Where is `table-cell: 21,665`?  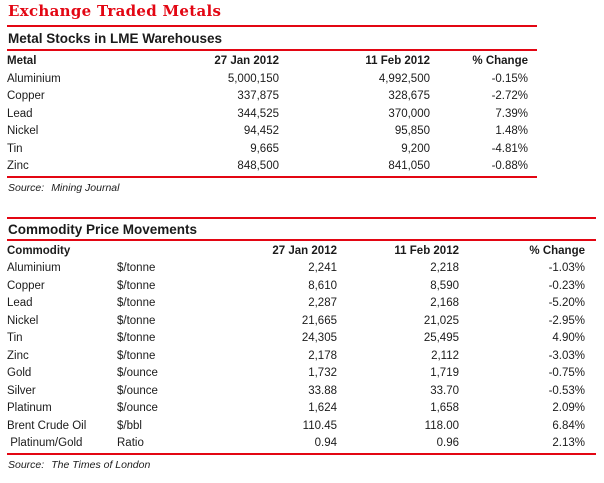
table-cell: 21,665 is located at coordinates (319, 320).